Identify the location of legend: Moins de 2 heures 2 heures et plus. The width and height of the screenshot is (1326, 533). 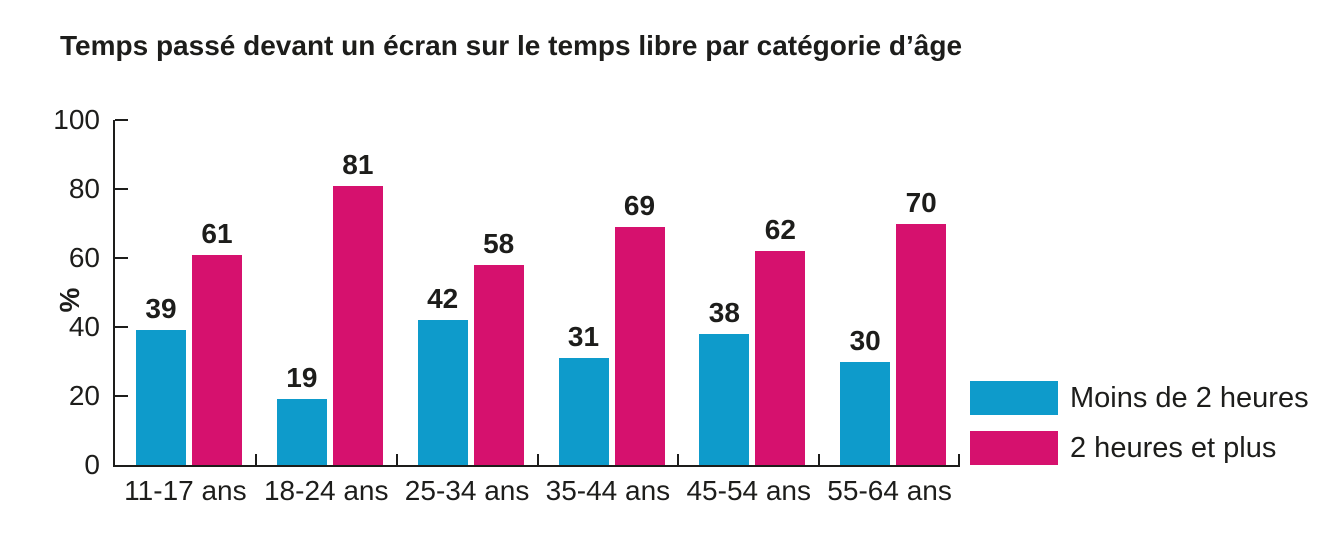
(1139, 431).